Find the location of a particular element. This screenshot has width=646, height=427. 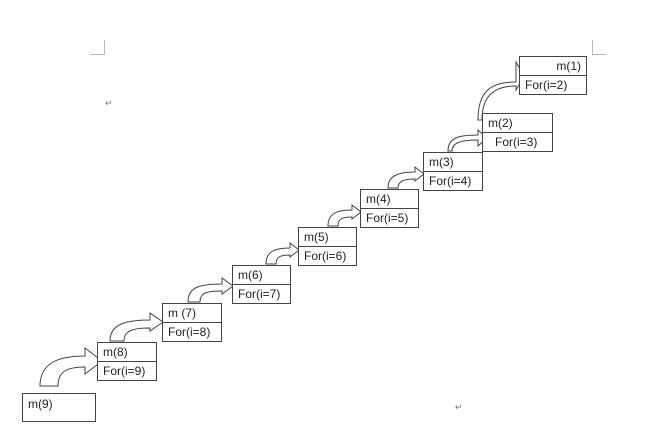

frame-box-m8: m(8) For(i=9) is located at coordinates (127, 361).